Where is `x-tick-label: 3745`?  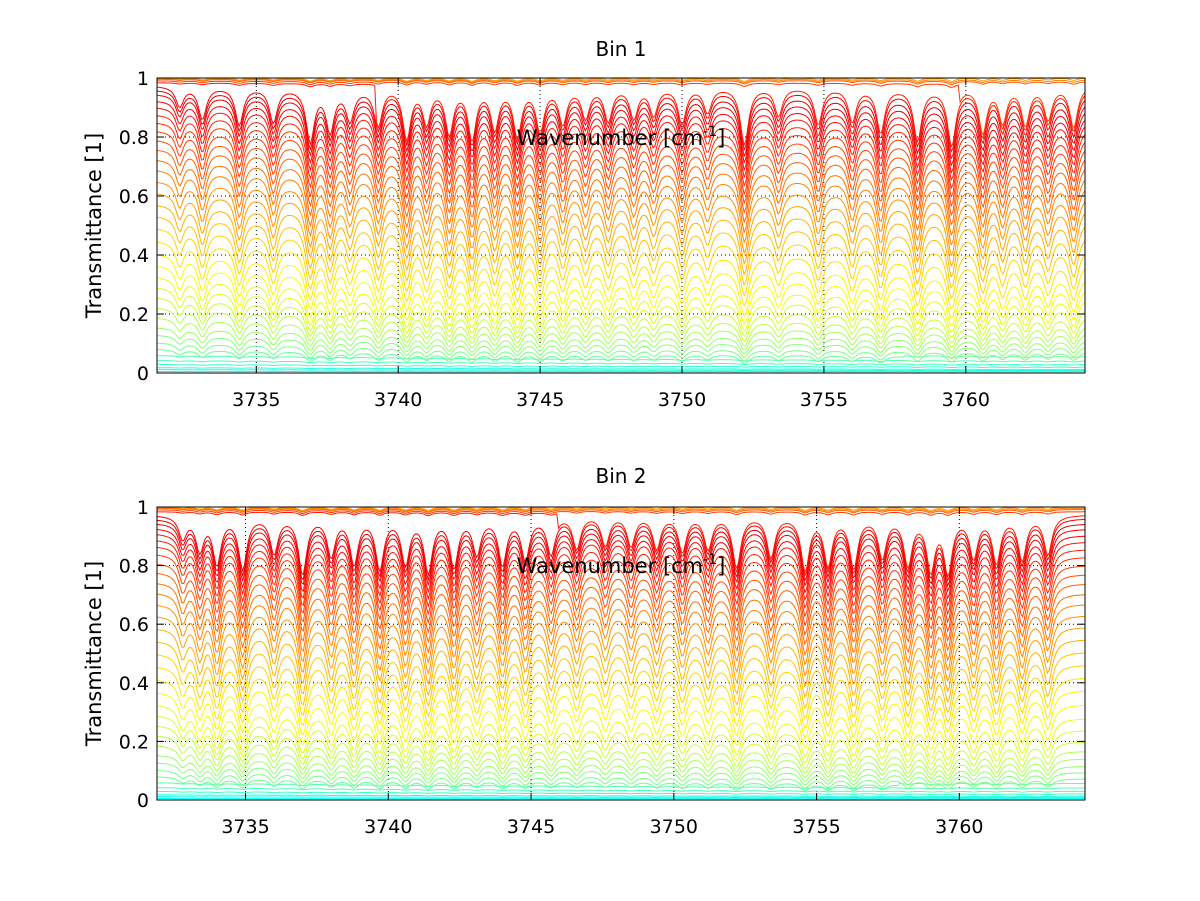 x-tick-label: 3745 is located at coordinates (540, 400).